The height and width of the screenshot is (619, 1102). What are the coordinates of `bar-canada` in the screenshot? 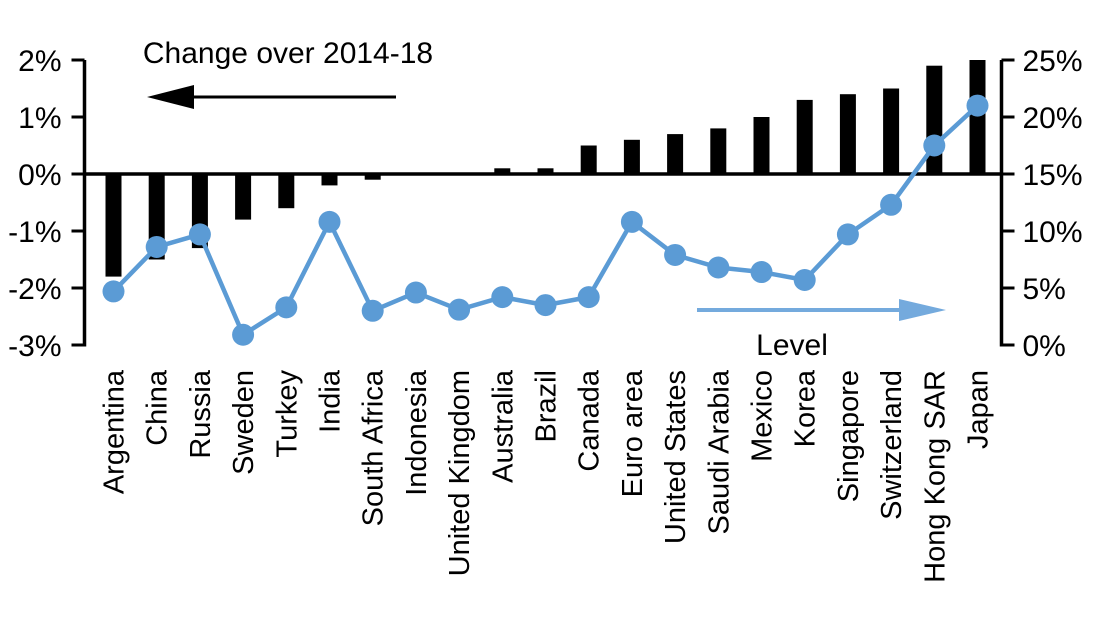 It's located at (588, 159).